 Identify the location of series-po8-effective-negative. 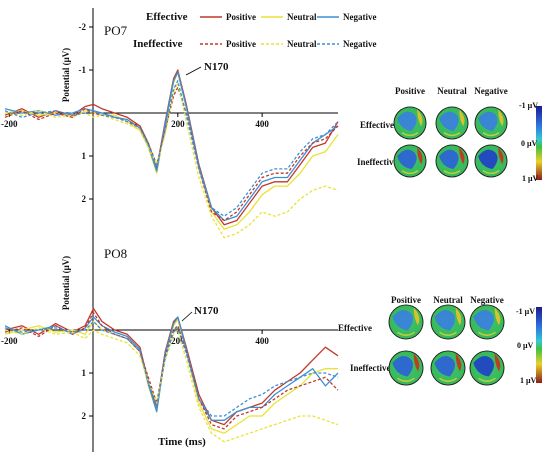
(171, 368).